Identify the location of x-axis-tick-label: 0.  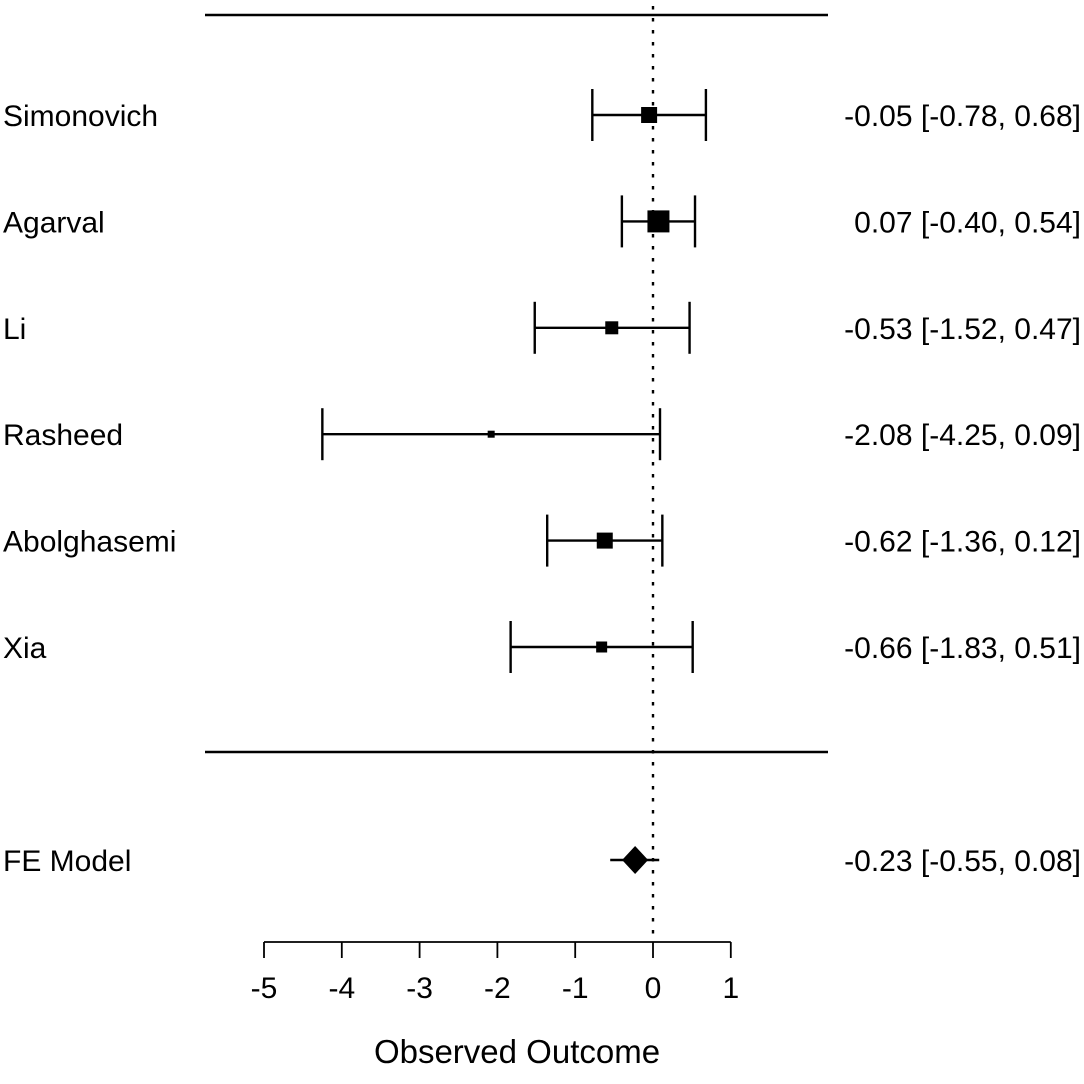
(653, 988).